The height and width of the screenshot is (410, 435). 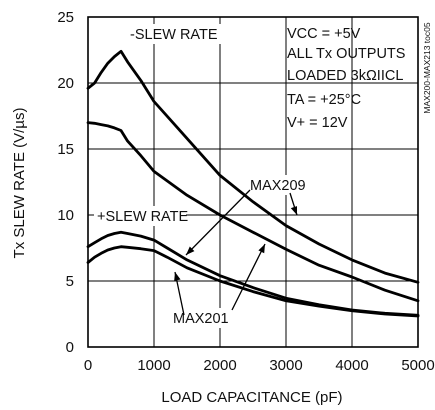 What do you see at coordinates (65, 83) in the screenshot?
I see `y-tick-label: 20` at bounding box center [65, 83].